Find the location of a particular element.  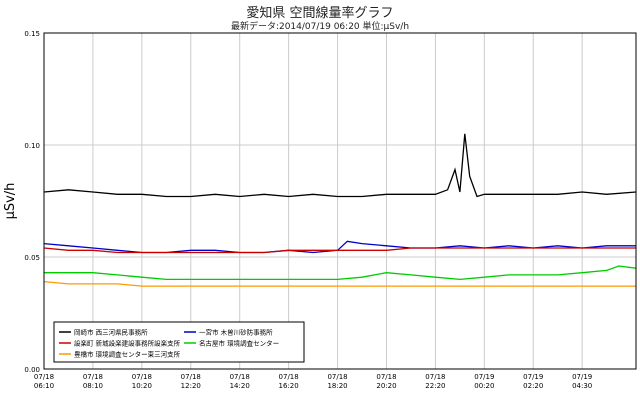

legend-entry: 豊橋市 環境調査センター東三河支所 is located at coordinates (127, 354).